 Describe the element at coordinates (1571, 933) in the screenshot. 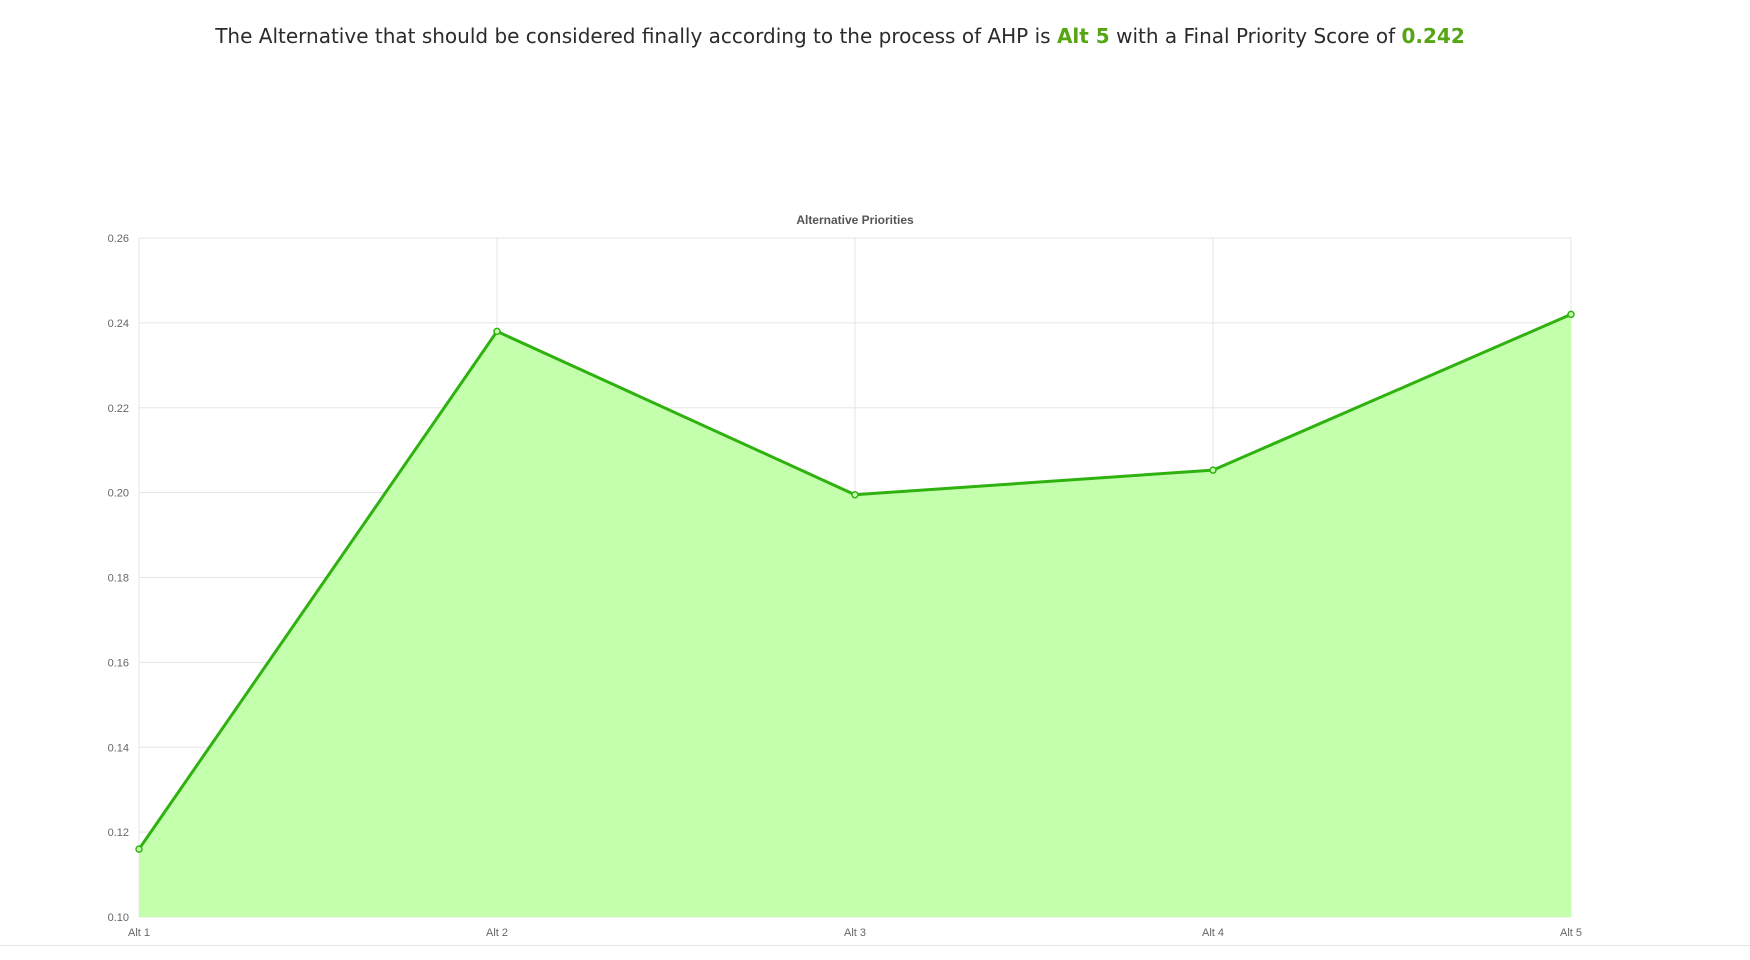

I see `x-tick-label: Alt 5` at that location.